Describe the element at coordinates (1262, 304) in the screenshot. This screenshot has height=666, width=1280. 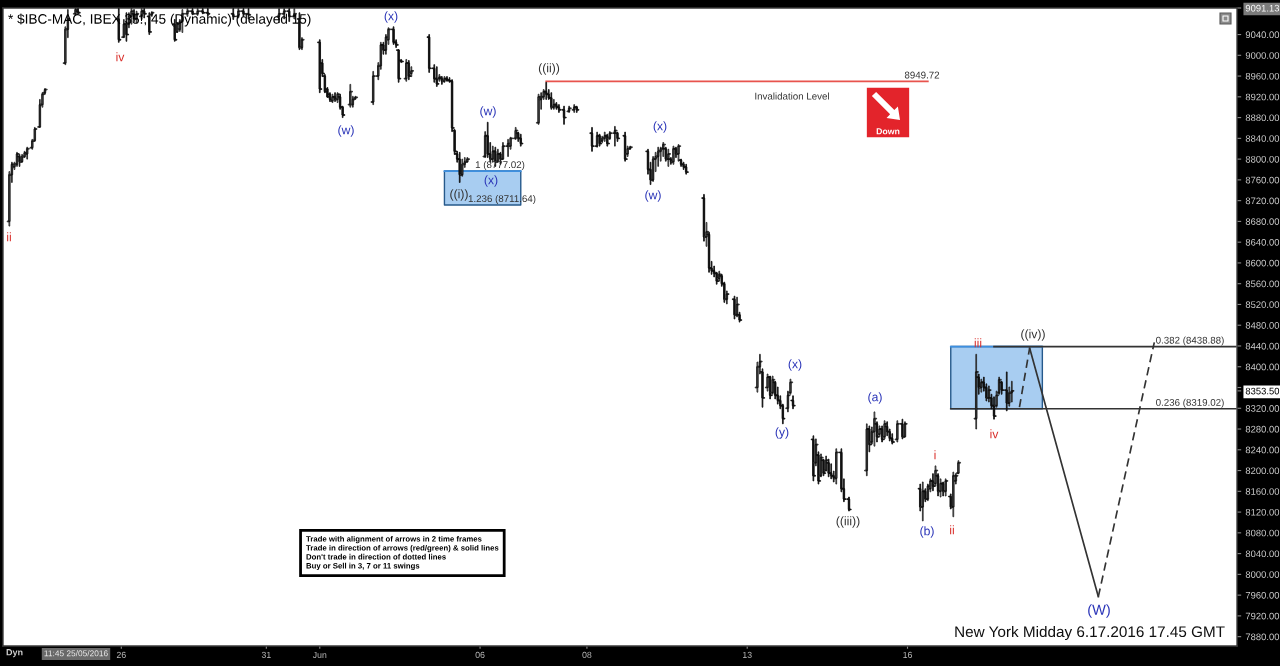
I see `y-tick-label: 8520.00` at that location.